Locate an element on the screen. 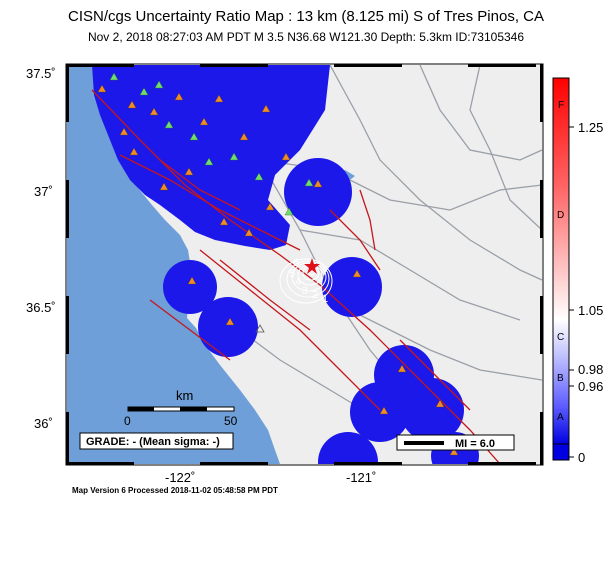  latitude-labels: 37.5˚ 37˚ 36.5˚ 36˚ is located at coordinates (41, 248).